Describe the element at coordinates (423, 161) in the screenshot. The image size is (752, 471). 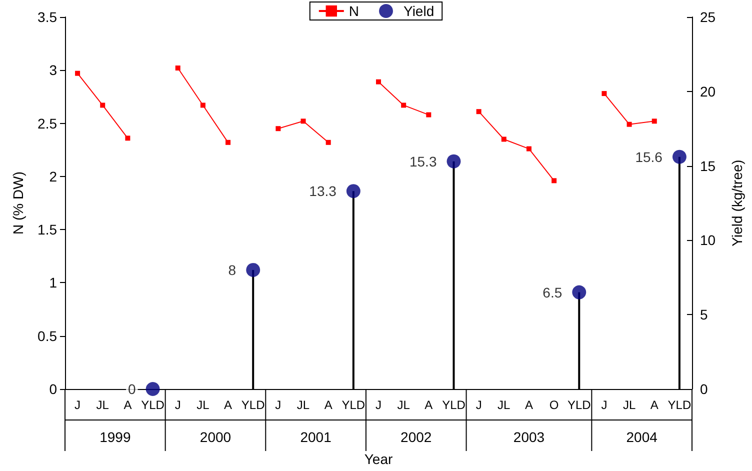
I see `data-label: 15.3` at that location.